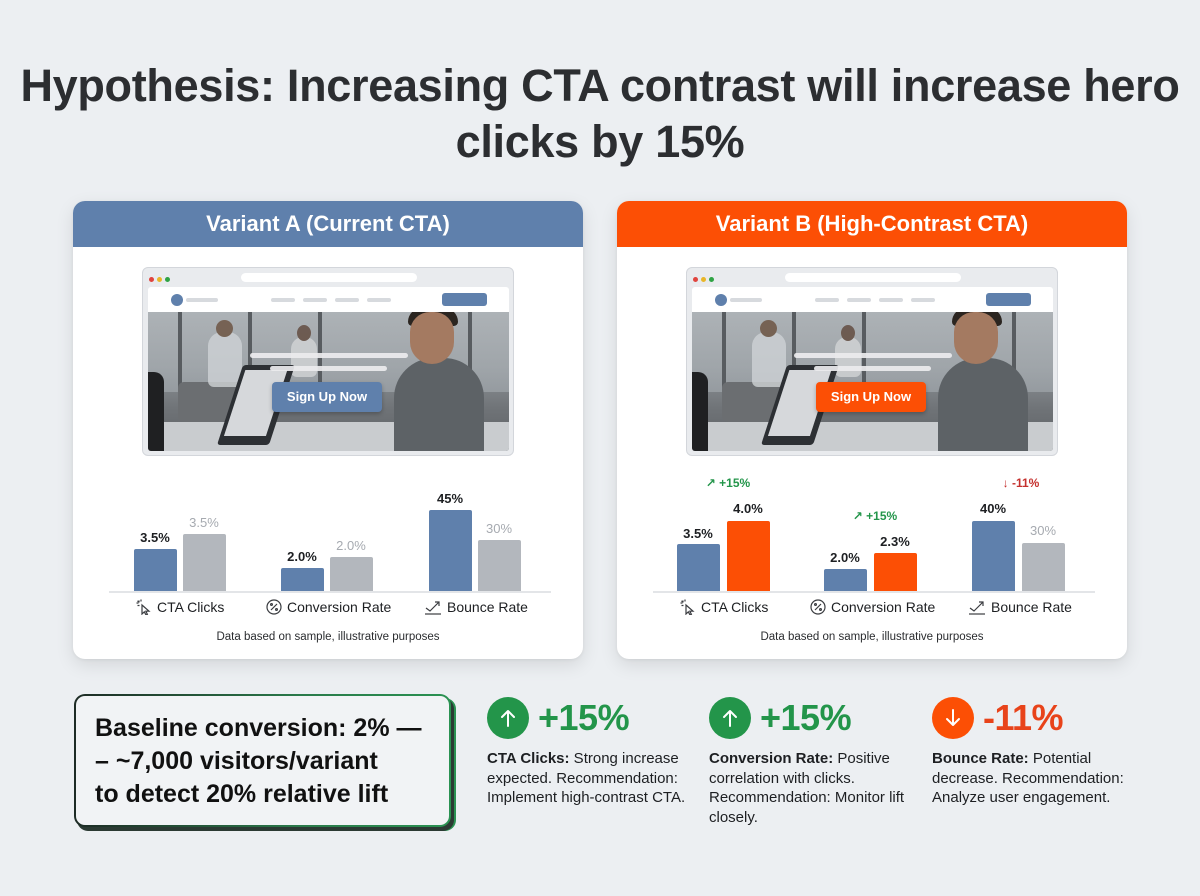  I want to click on bar-conversion-secondary, so click(351, 574).